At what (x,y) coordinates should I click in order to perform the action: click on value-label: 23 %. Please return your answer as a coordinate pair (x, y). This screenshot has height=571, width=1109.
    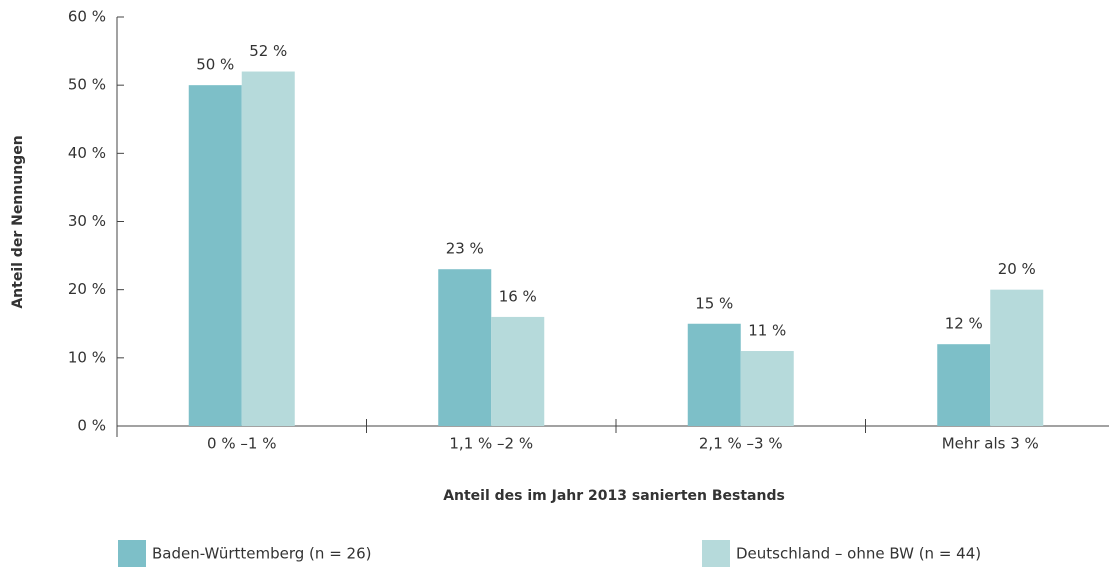
    Looking at the image, I should click on (465, 249).